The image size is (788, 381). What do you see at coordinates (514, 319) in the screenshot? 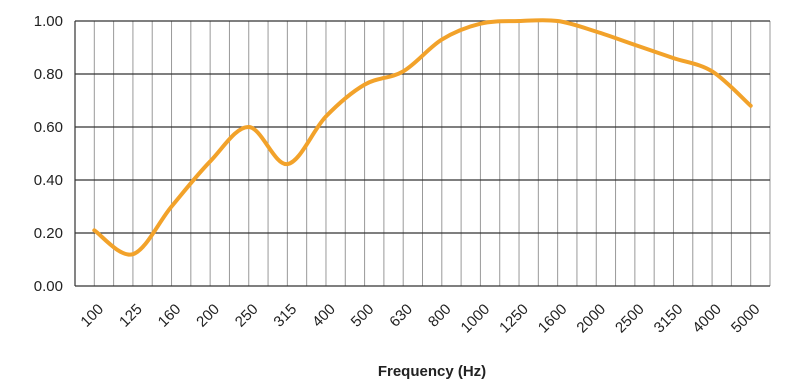
I see `x-tick-label: 1250` at bounding box center [514, 319].